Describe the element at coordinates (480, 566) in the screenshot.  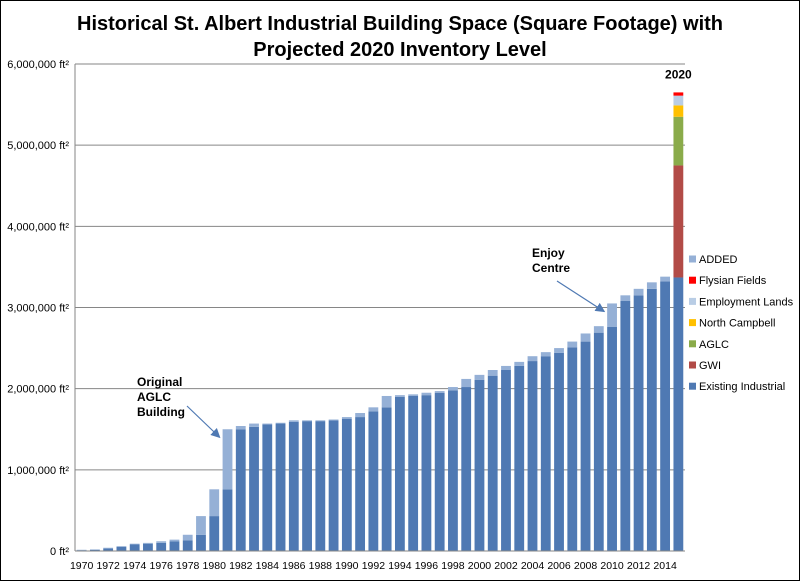
I see `x-tick-label: 2000` at that location.